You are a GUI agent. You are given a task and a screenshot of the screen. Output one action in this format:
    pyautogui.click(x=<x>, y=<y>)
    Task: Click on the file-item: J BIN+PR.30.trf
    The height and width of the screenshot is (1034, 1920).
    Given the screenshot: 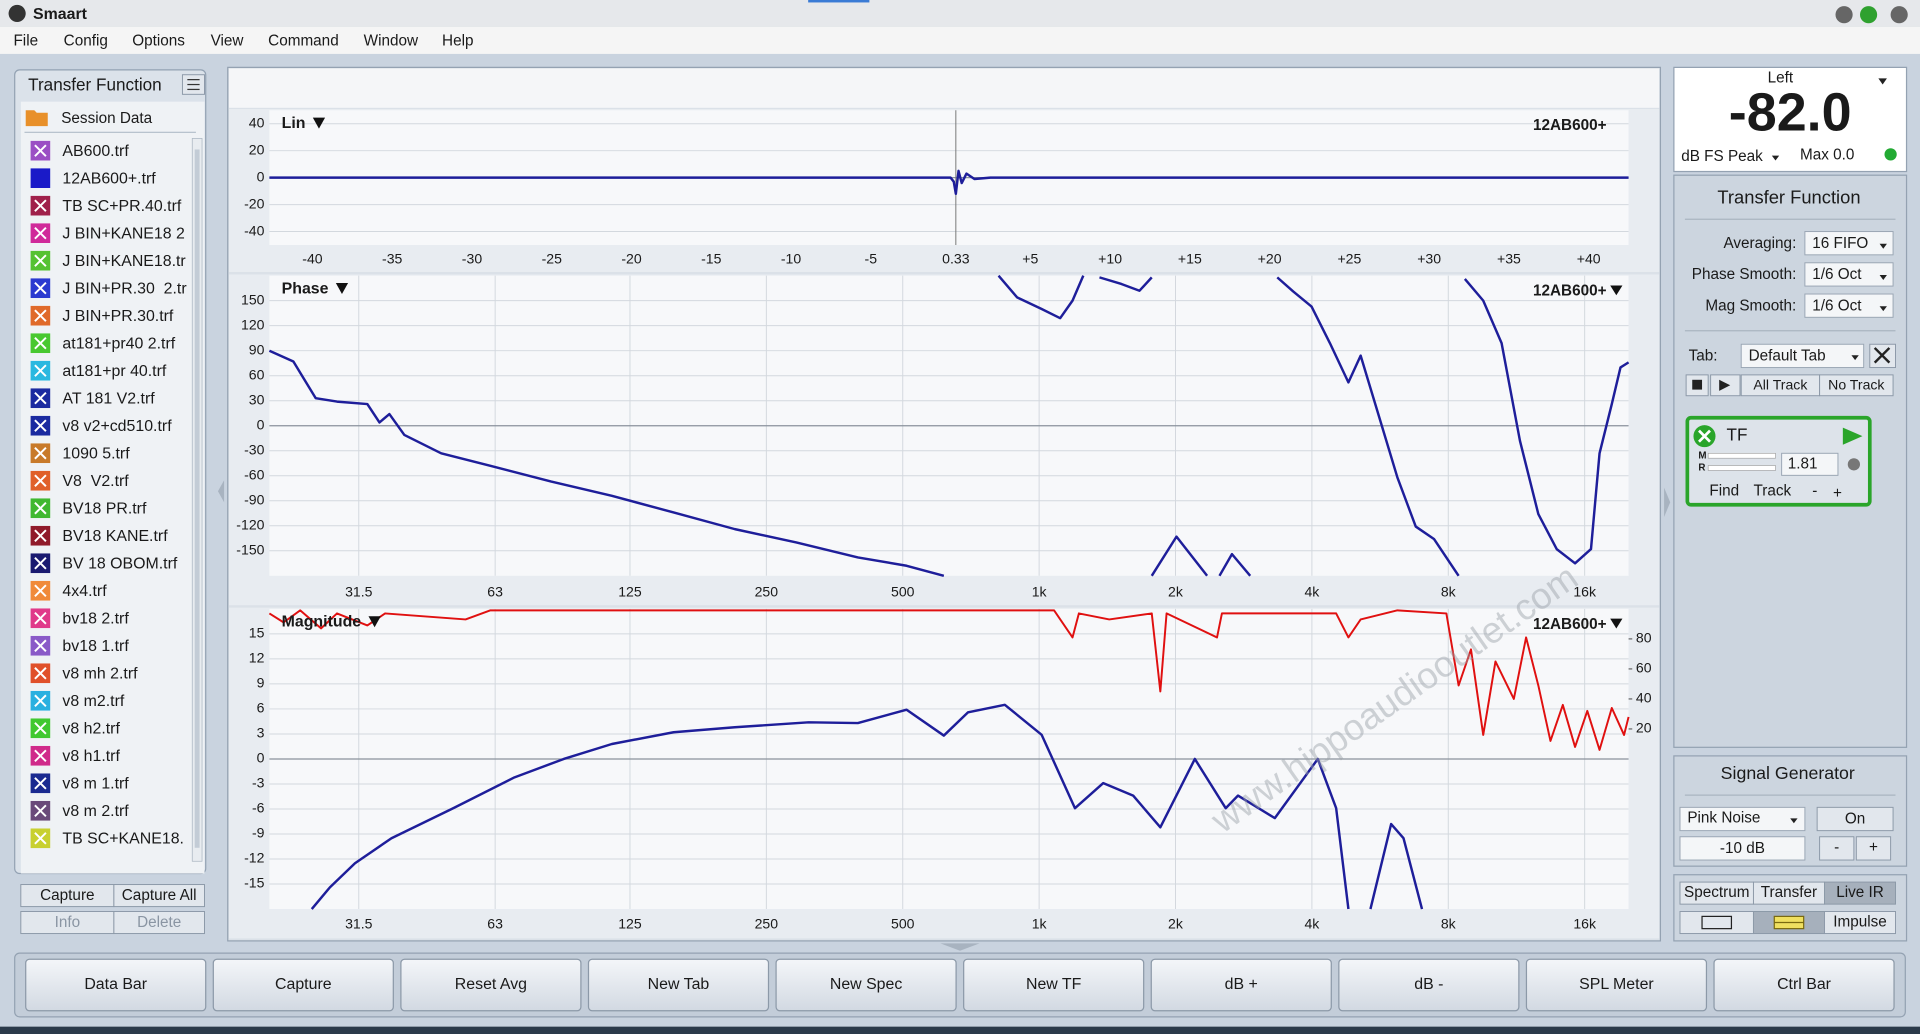 What is the action you would take?
    pyautogui.click(x=102, y=315)
    